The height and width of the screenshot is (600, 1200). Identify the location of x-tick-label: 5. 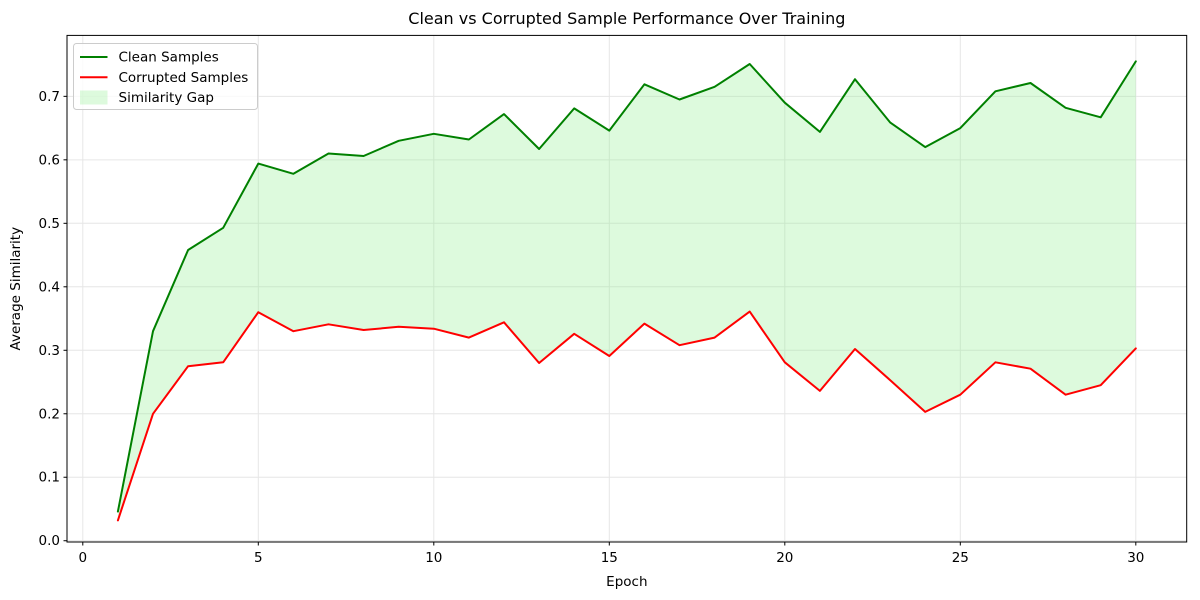
(258, 558).